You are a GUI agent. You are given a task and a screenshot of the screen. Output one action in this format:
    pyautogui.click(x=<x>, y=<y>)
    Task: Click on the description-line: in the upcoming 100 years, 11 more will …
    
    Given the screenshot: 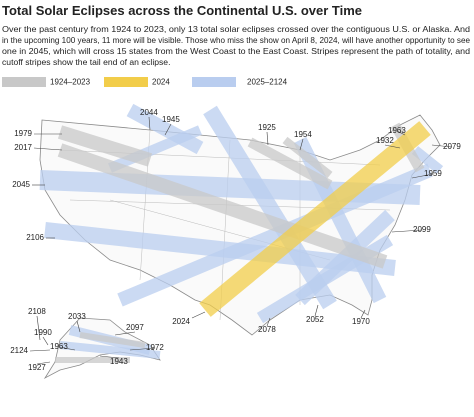 What is the action you would take?
    pyautogui.click(x=236, y=40)
    